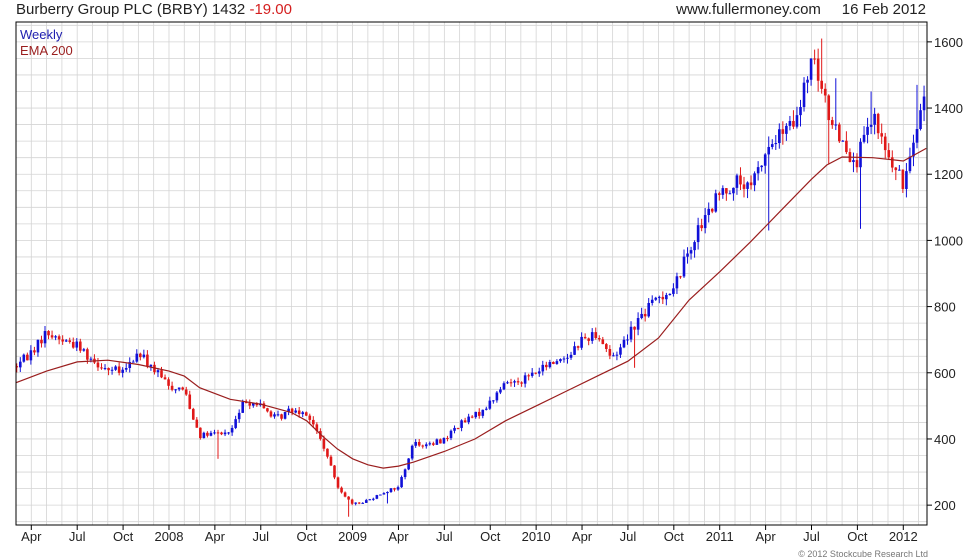 The image size is (980, 560). What do you see at coordinates (444, 536) in the screenshot?
I see `x-tick-label: Jul` at bounding box center [444, 536].